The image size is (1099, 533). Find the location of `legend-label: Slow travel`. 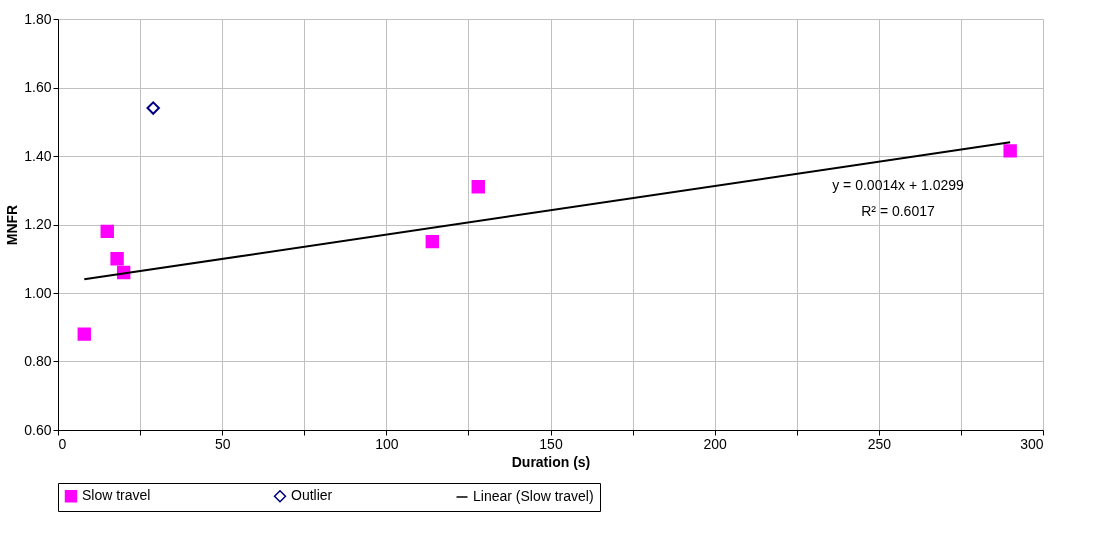

legend-label: Slow travel is located at coordinates (116, 495).